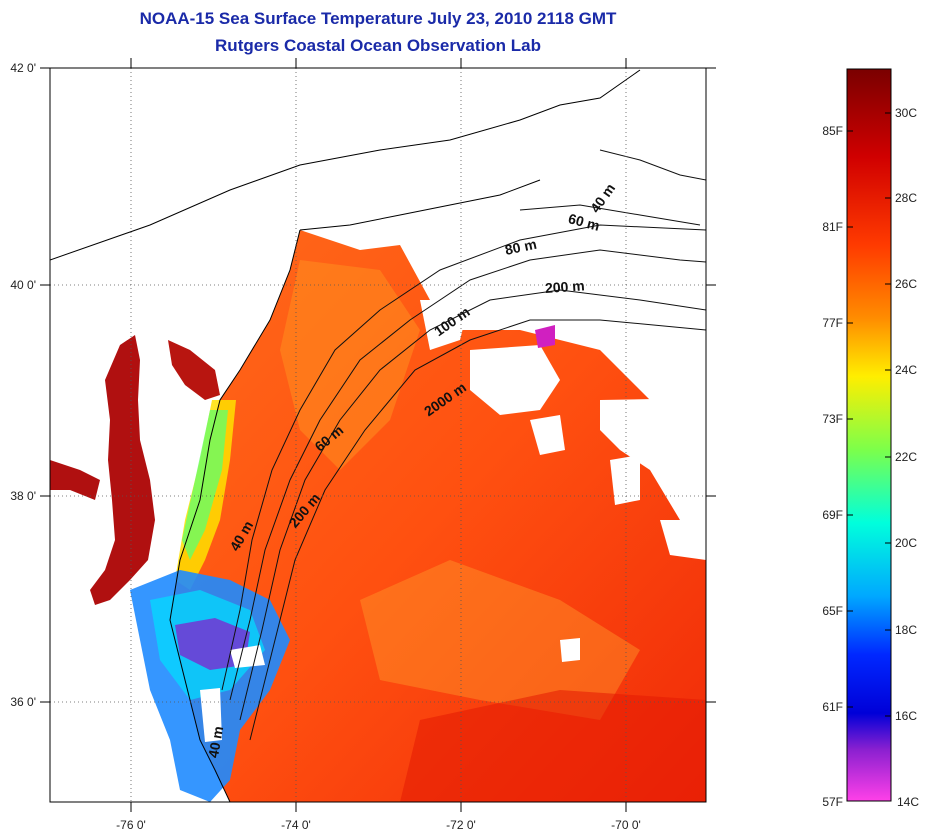 This screenshot has height=832, width=928. What do you see at coordinates (906, 457) in the screenshot?
I see `colorbar-c-label: 22C` at bounding box center [906, 457].